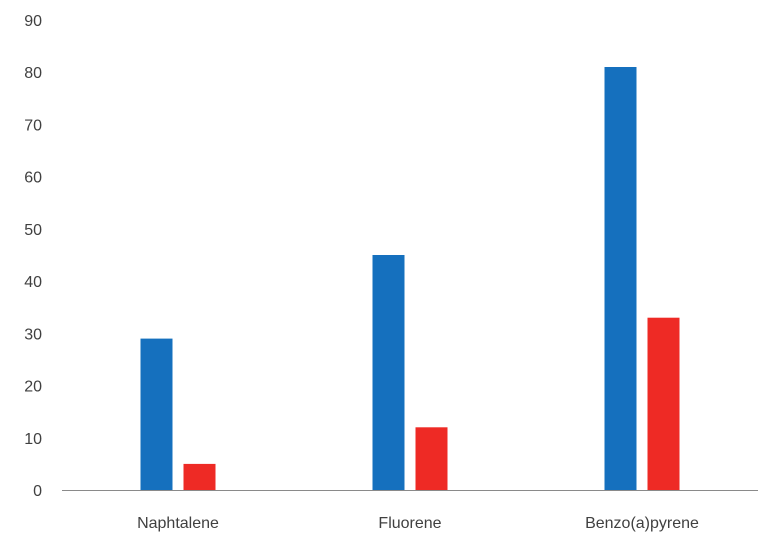 Image resolution: width=770 pixels, height=533 pixels. I want to click on y-tick-label: 80, so click(33, 73).